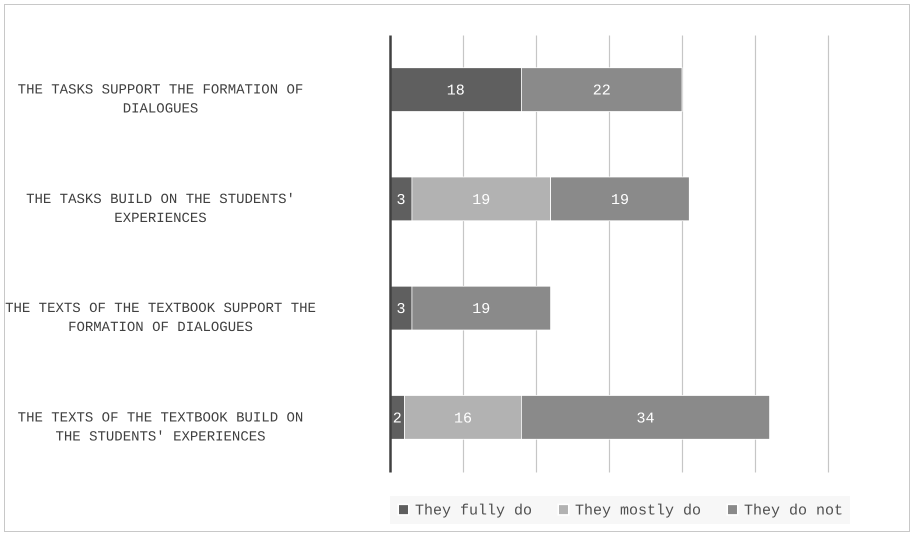 This screenshot has width=916, height=538. What do you see at coordinates (645, 419) in the screenshot?
I see `data-label: 34` at bounding box center [645, 419].